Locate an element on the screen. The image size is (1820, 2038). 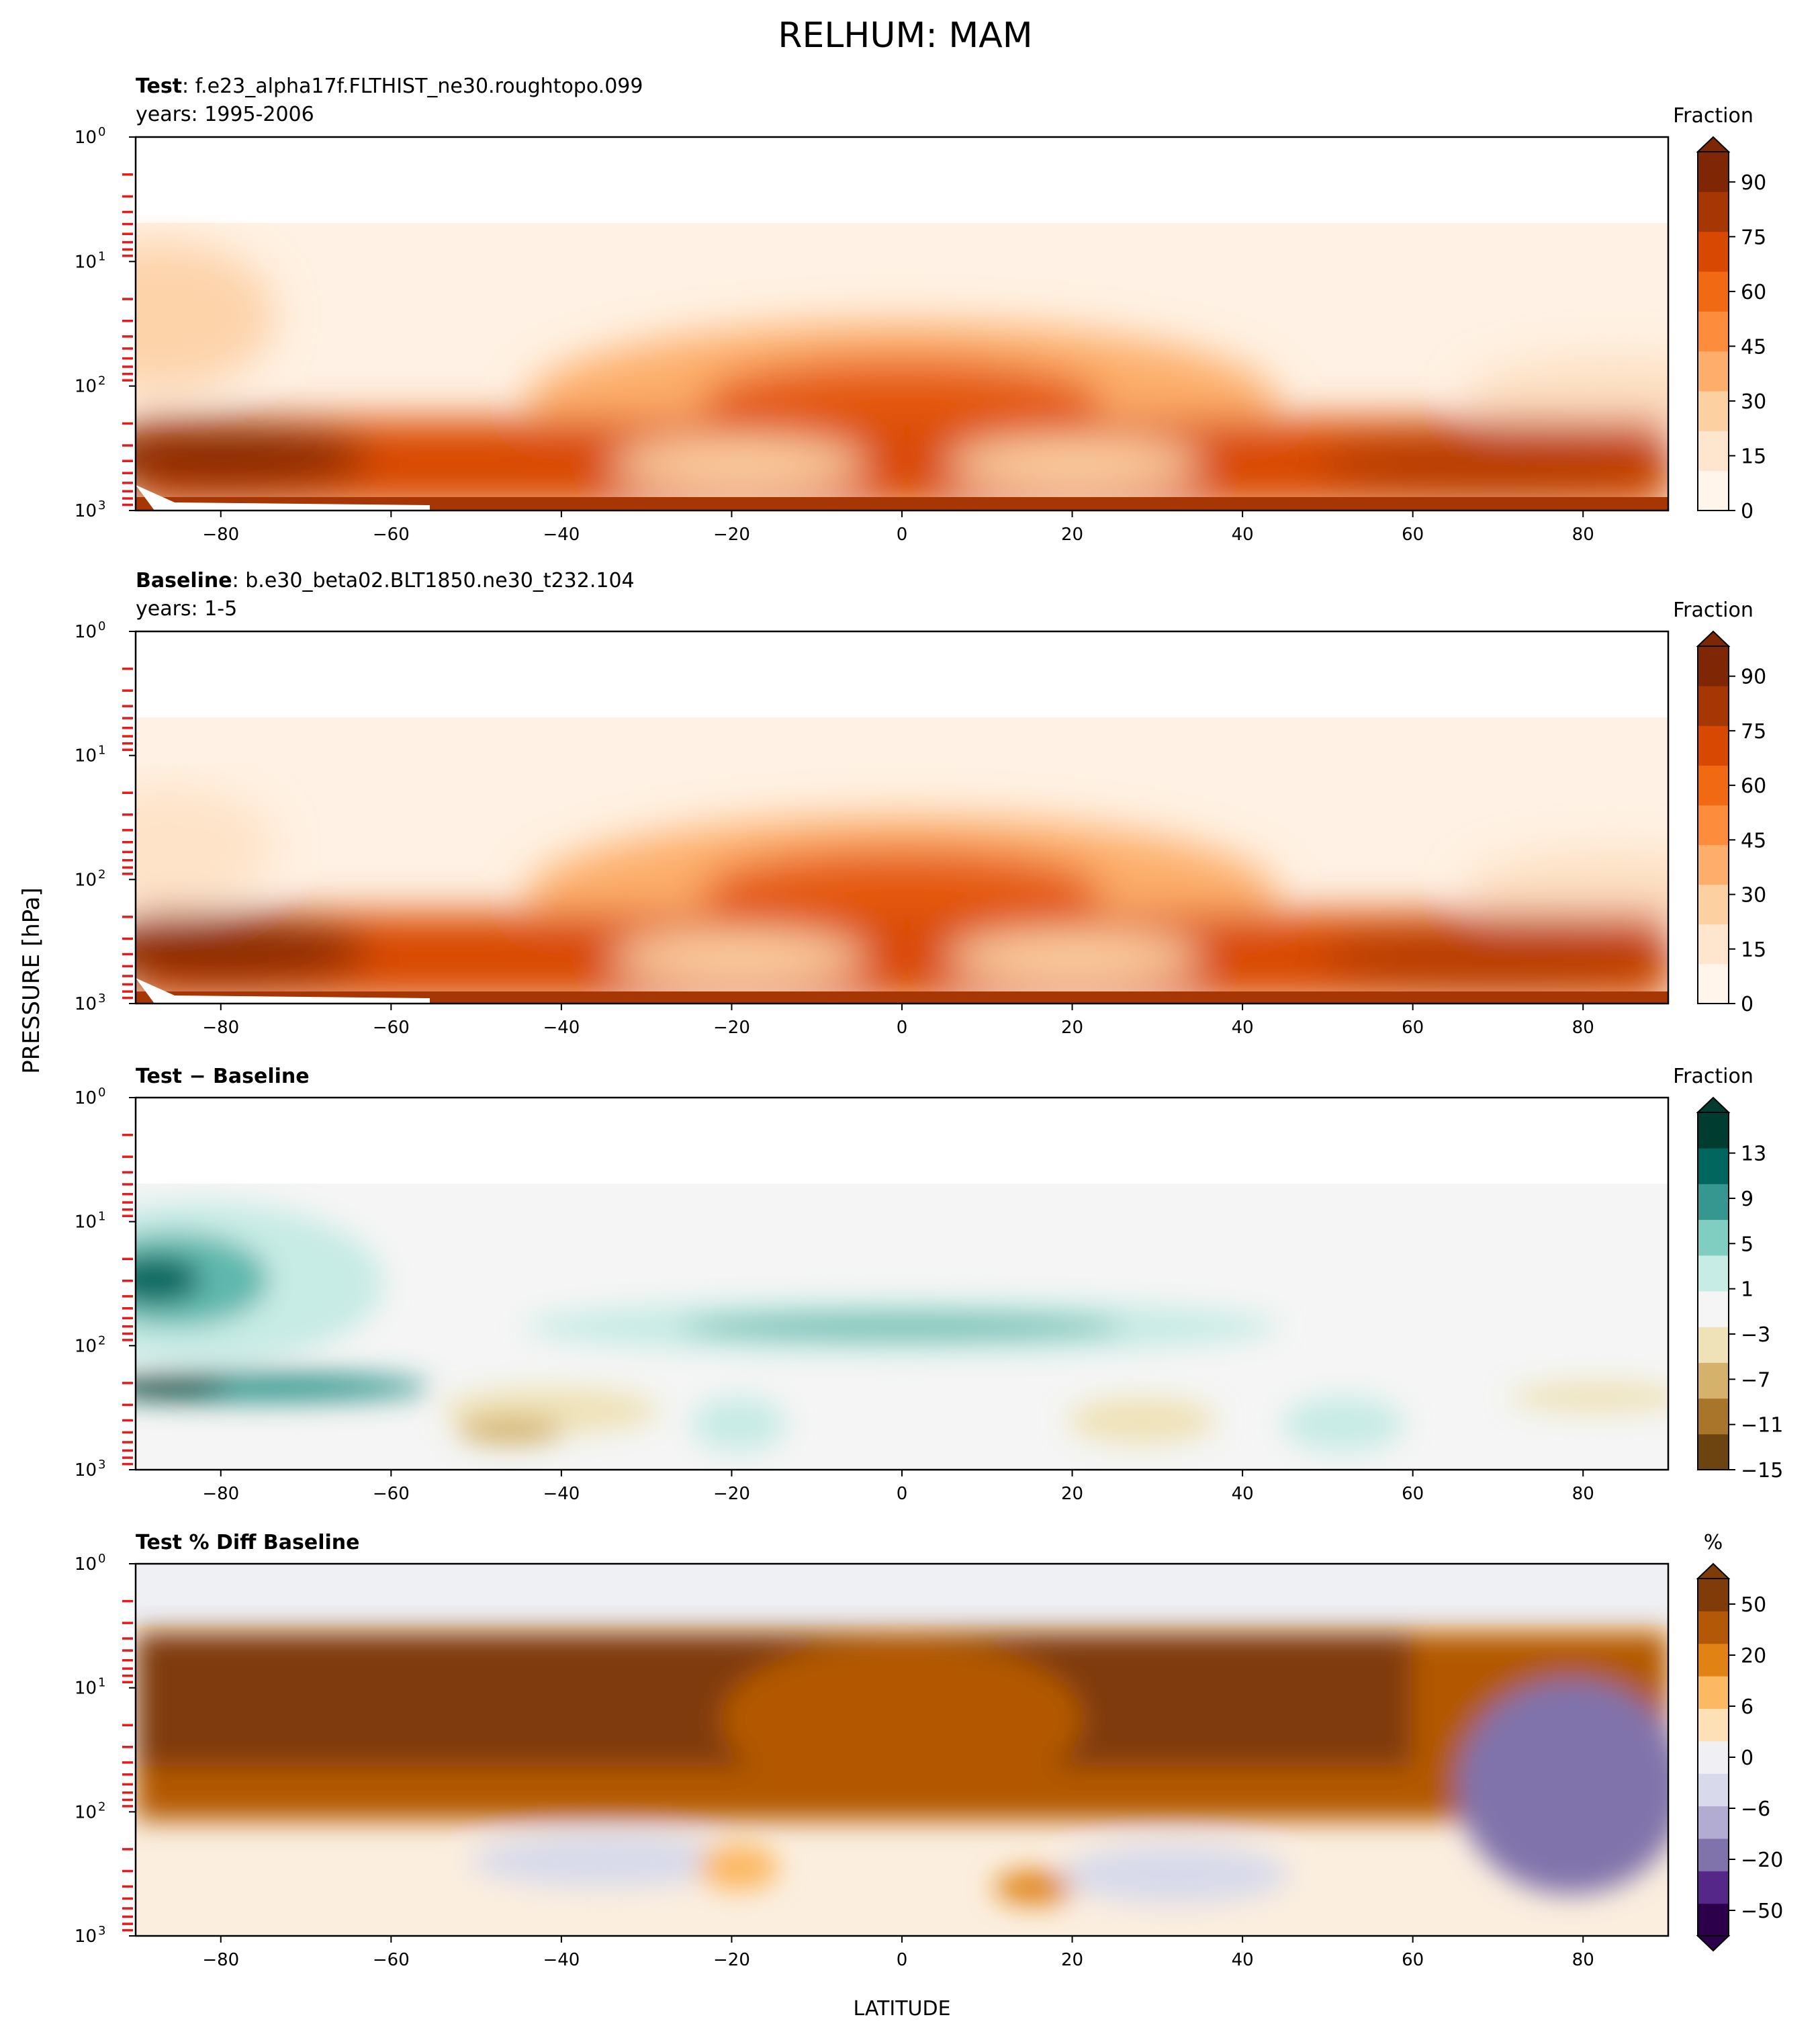
colorbar-tick-label: 75 is located at coordinates (1754, 732).